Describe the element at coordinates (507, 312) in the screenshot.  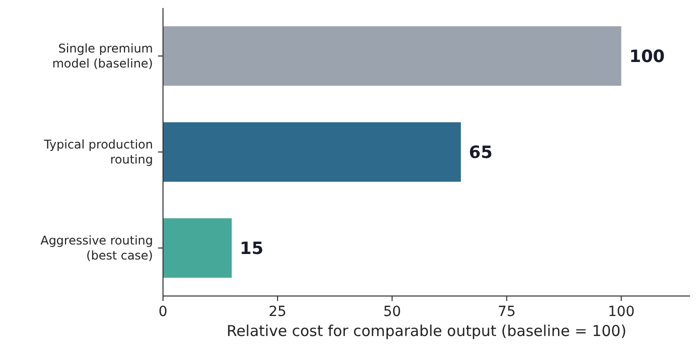
I see `x-tick-label: 75` at that location.